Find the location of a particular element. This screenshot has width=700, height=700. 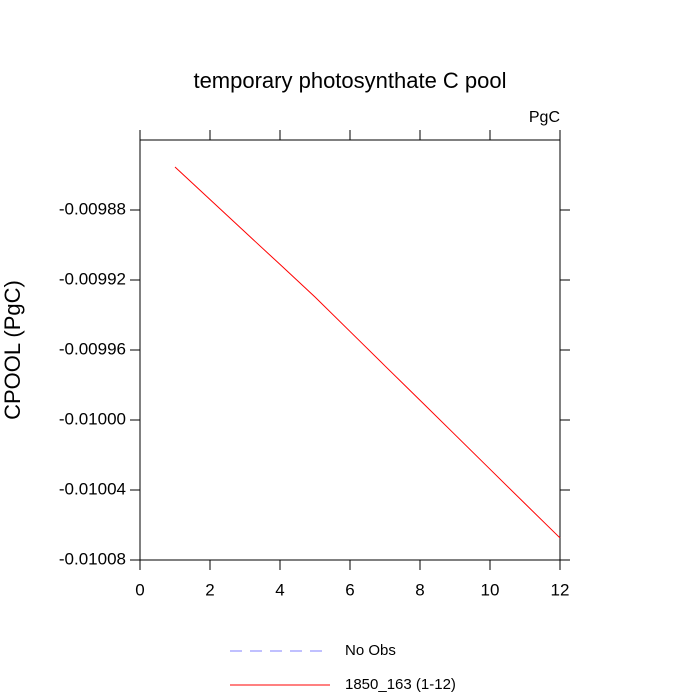

y-tick-label: -0.01000 is located at coordinates (92, 418).